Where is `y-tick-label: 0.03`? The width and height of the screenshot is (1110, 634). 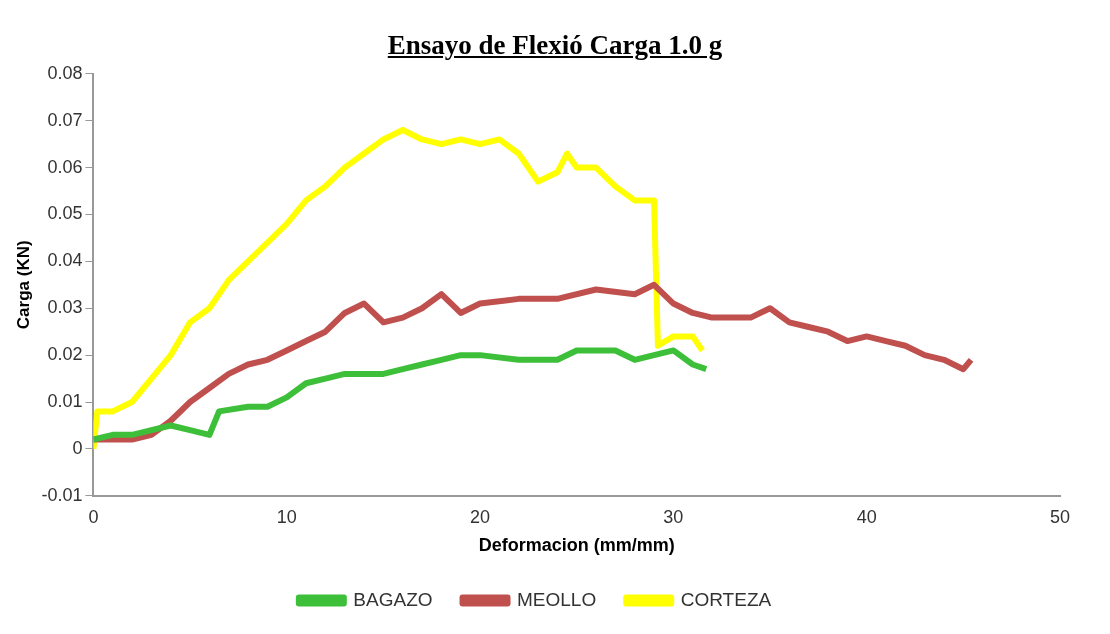
y-tick-label: 0.03 is located at coordinates (65, 307).